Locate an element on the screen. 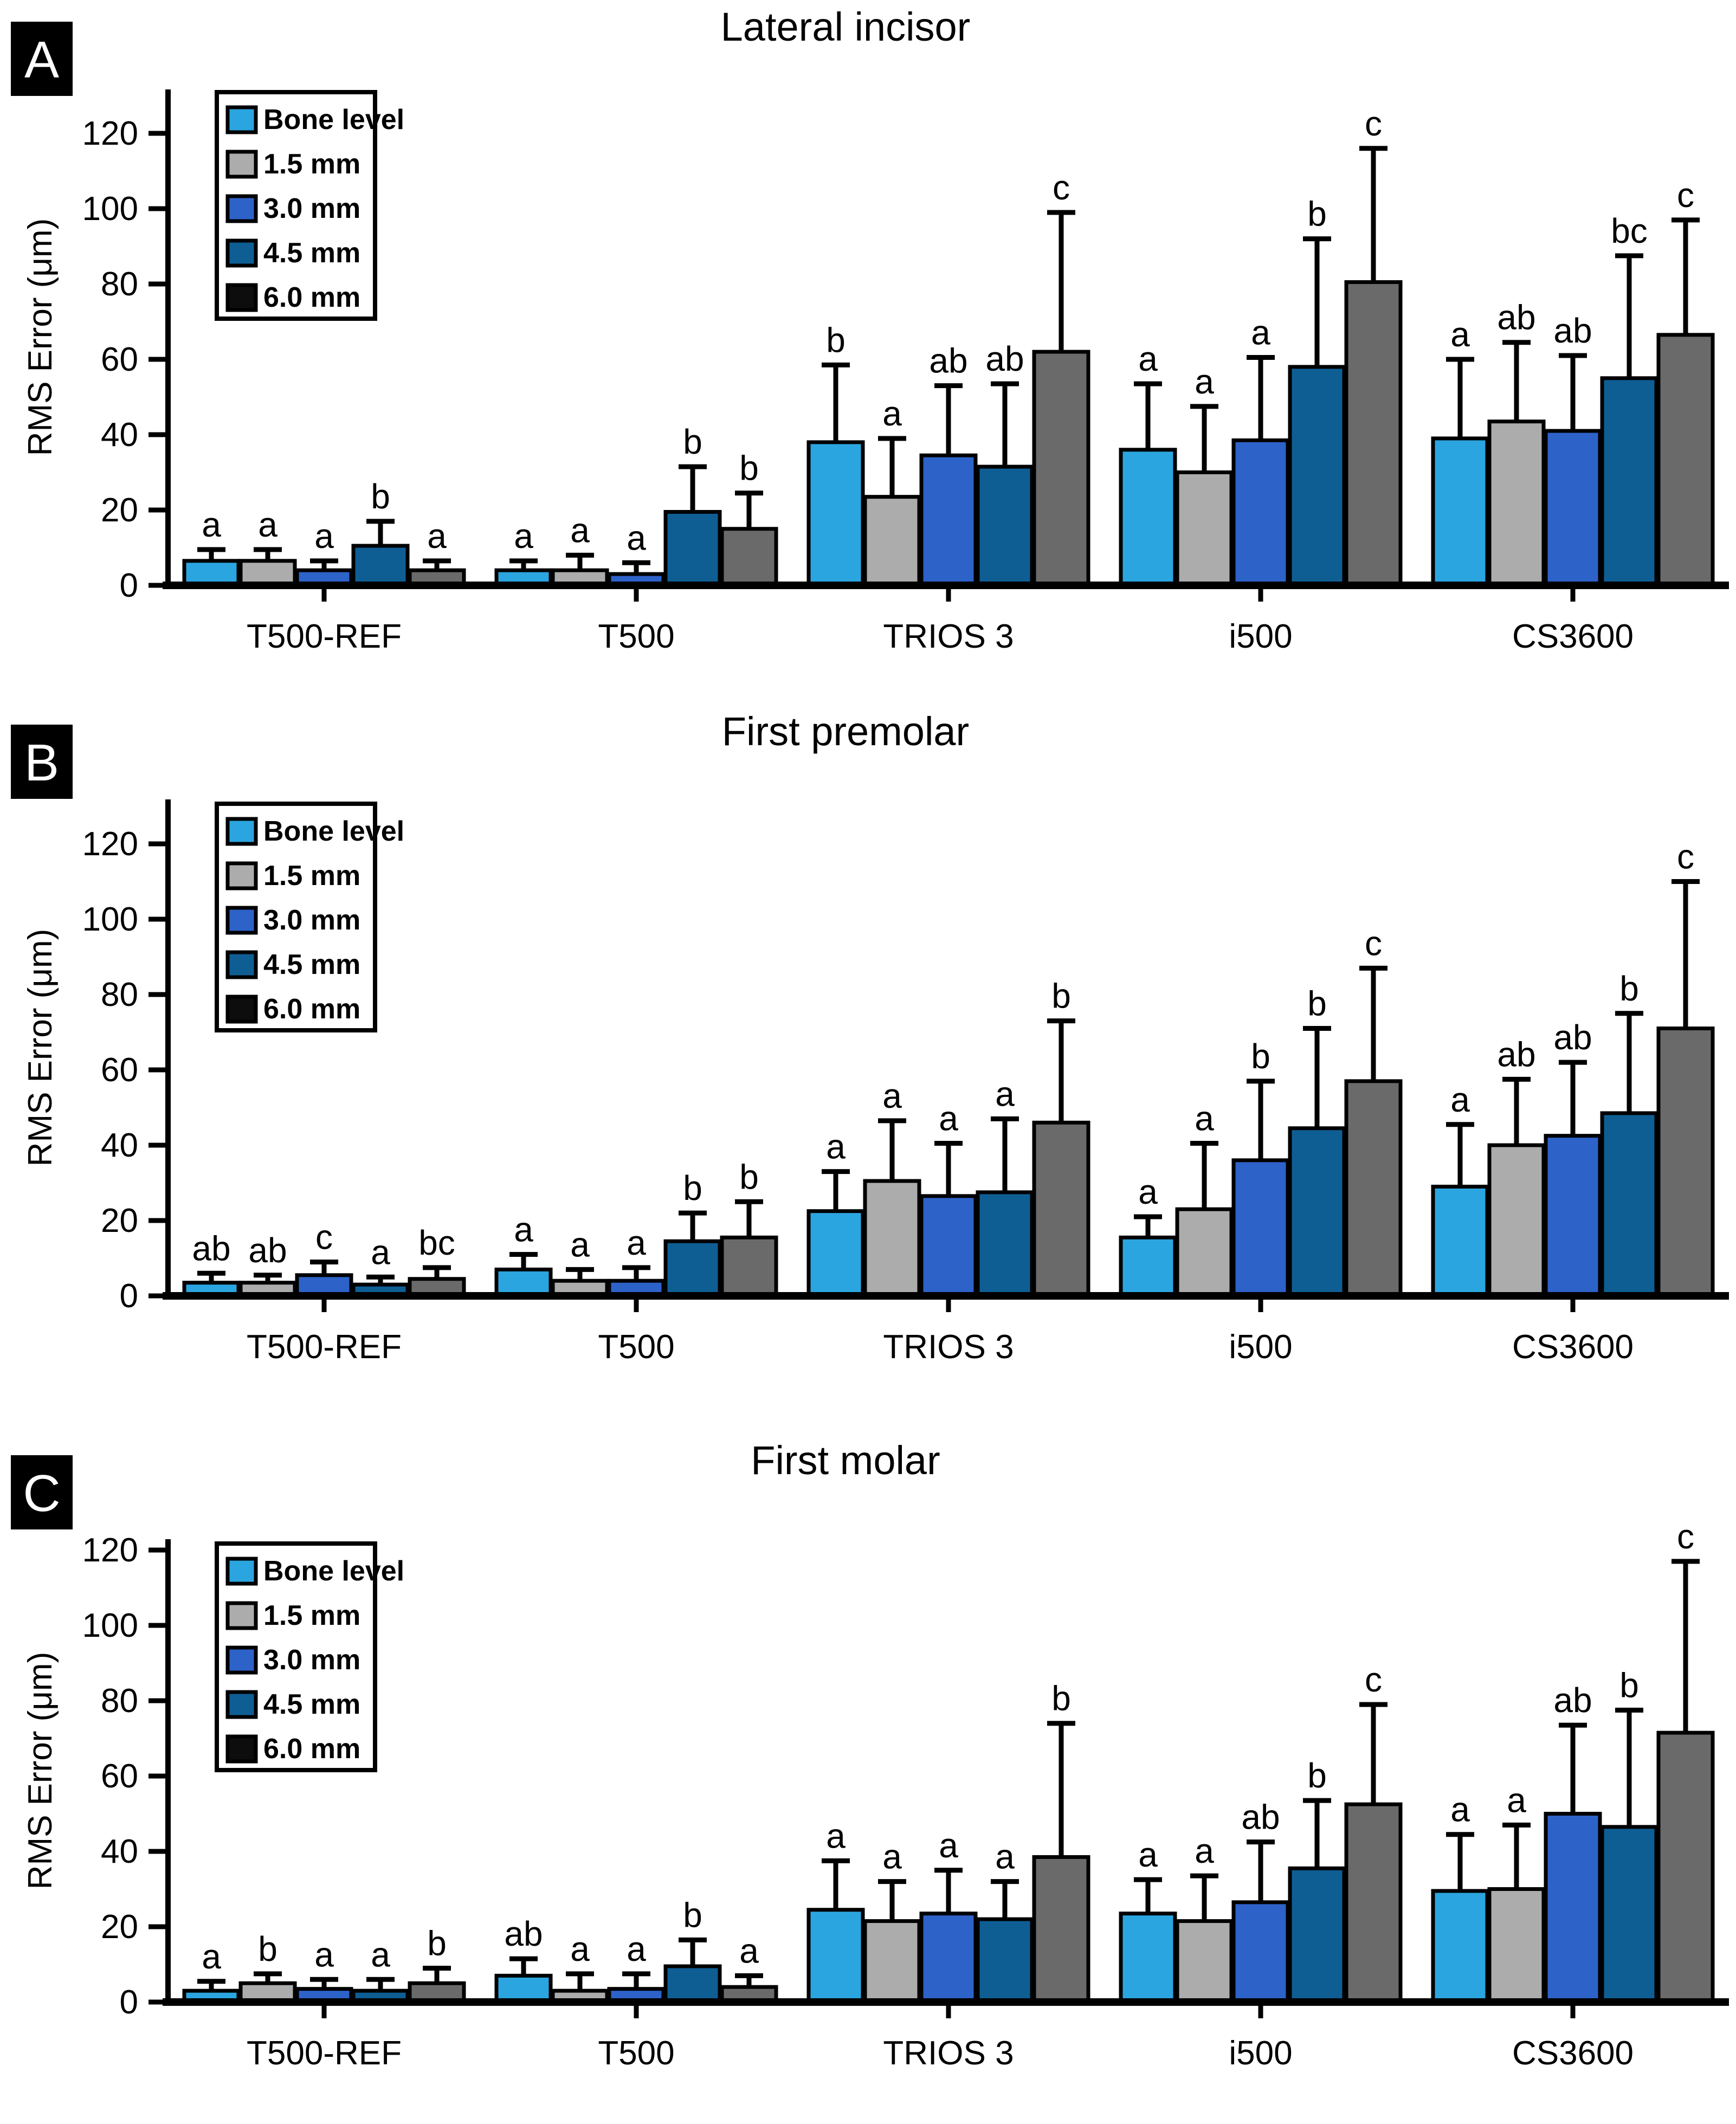 The height and width of the screenshot is (2124, 1736). sig-letter-i500-3.0 mm: ab is located at coordinates (1260, 1818).